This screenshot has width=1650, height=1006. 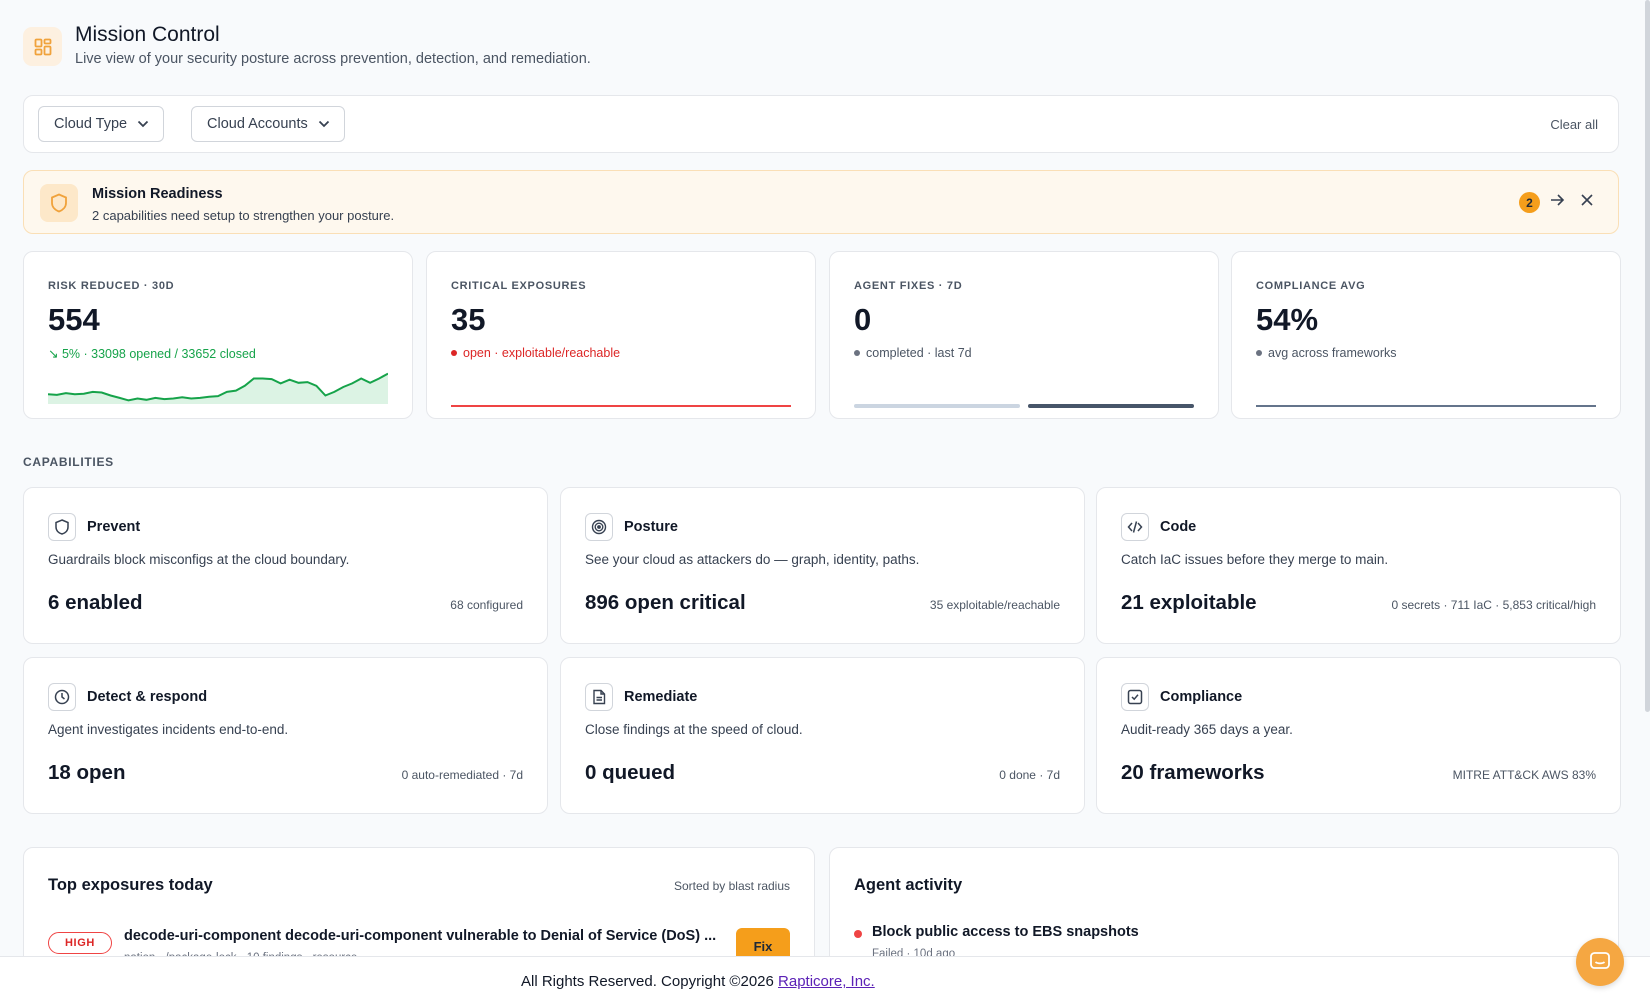 What do you see at coordinates (863, 319) in the screenshot?
I see `kpi-value: 0` at bounding box center [863, 319].